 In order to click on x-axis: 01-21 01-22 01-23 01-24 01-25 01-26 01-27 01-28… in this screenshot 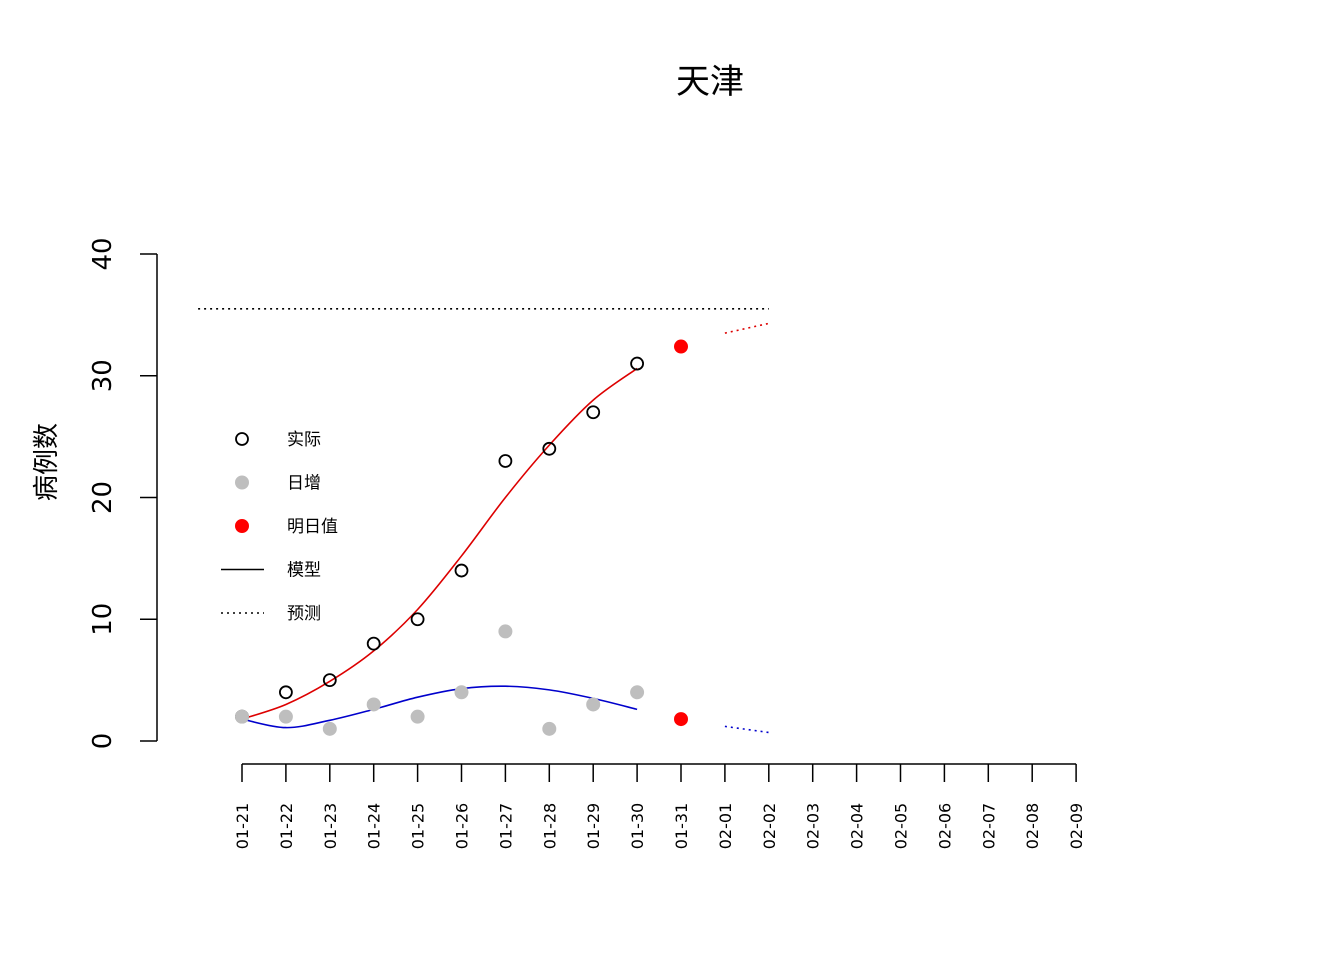, I will do `click(659, 806)`.